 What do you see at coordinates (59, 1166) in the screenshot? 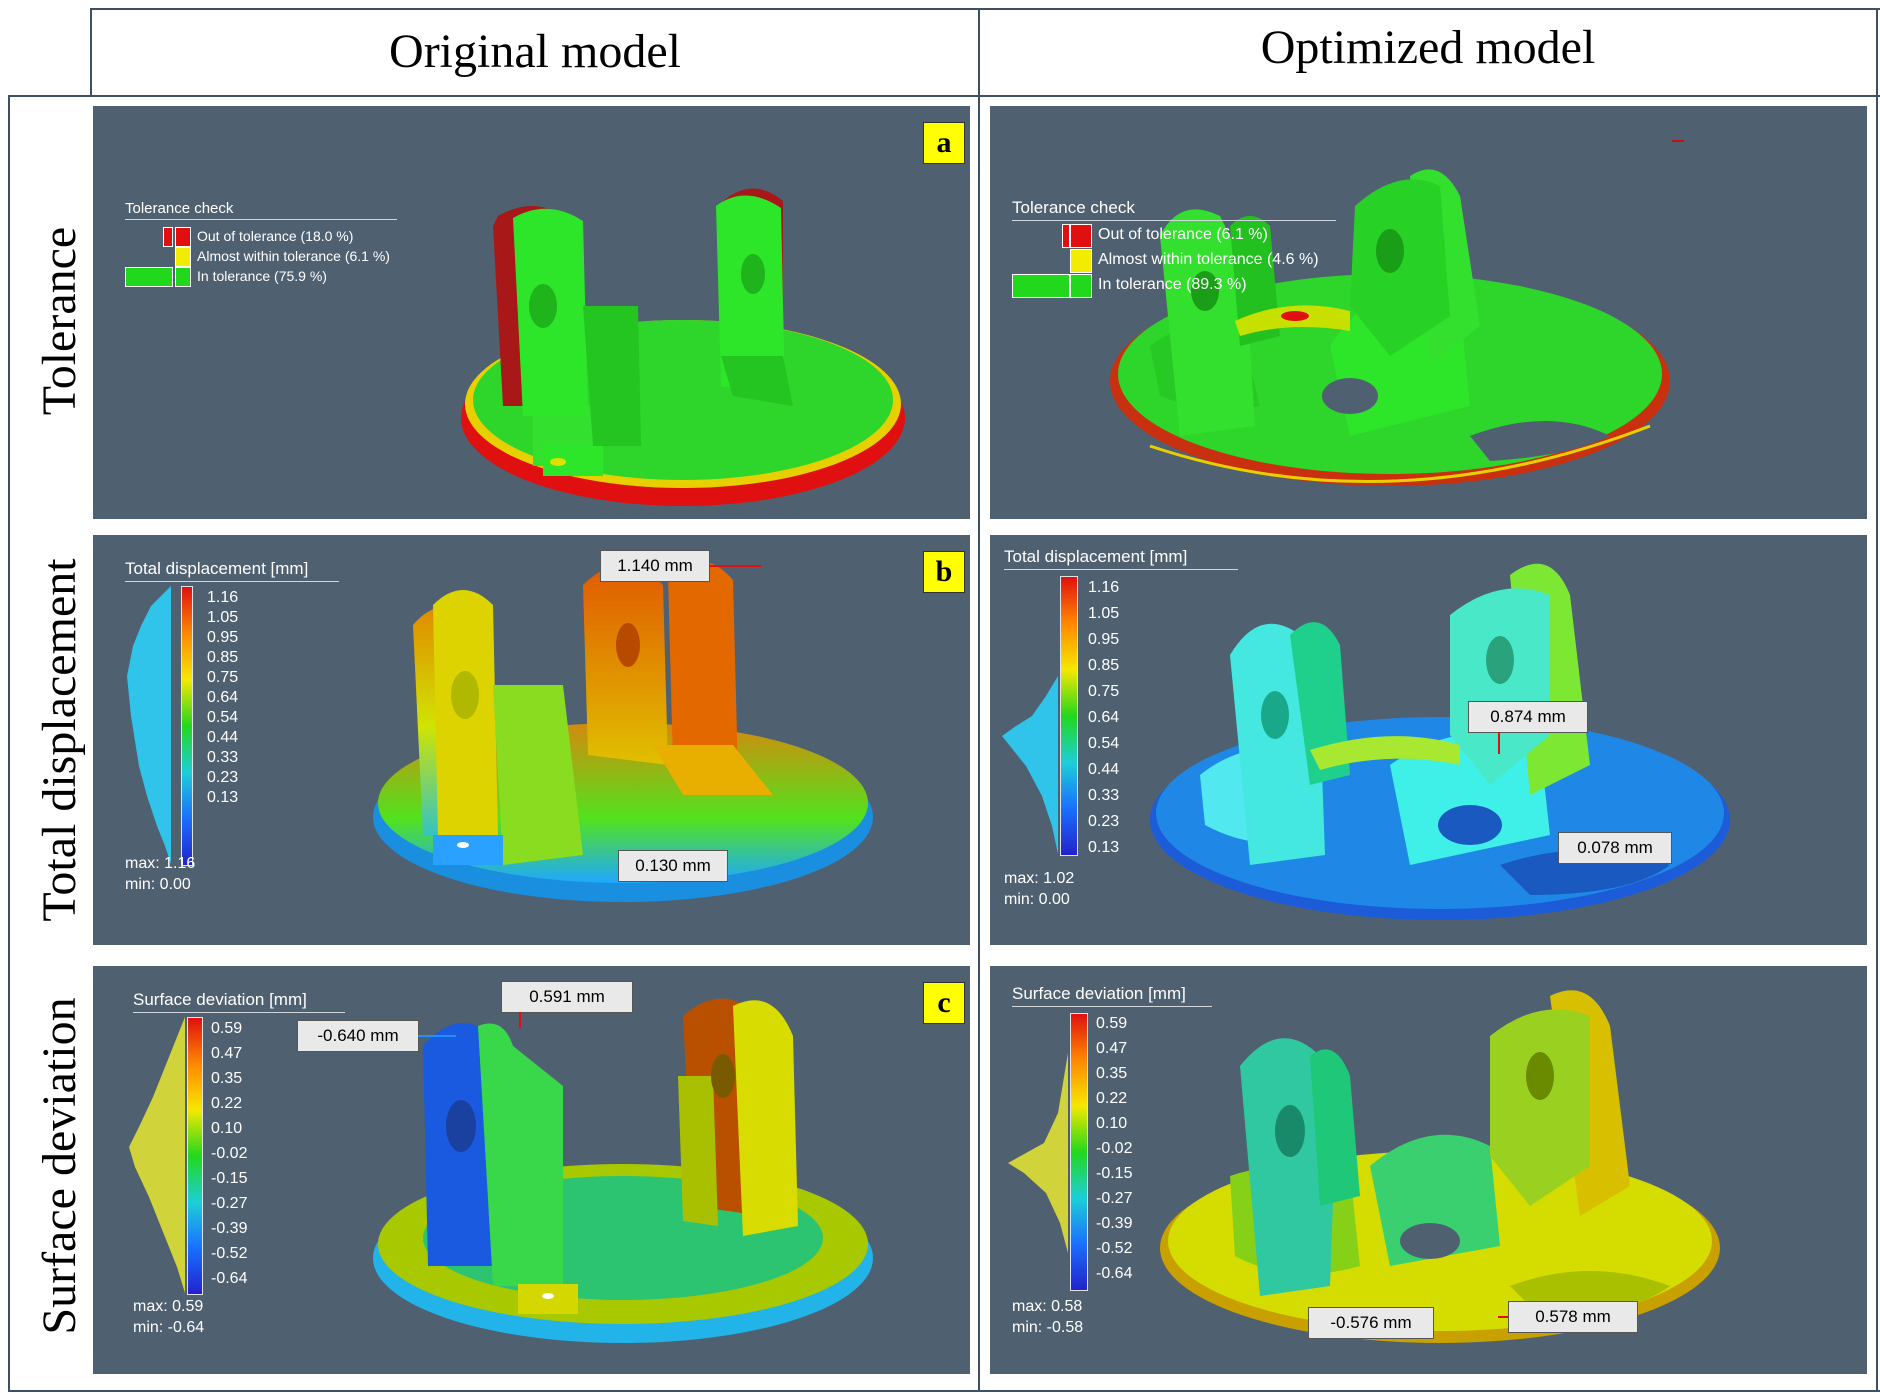
I see `row-label-surface-deviation: Surface deviation` at bounding box center [59, 1166].